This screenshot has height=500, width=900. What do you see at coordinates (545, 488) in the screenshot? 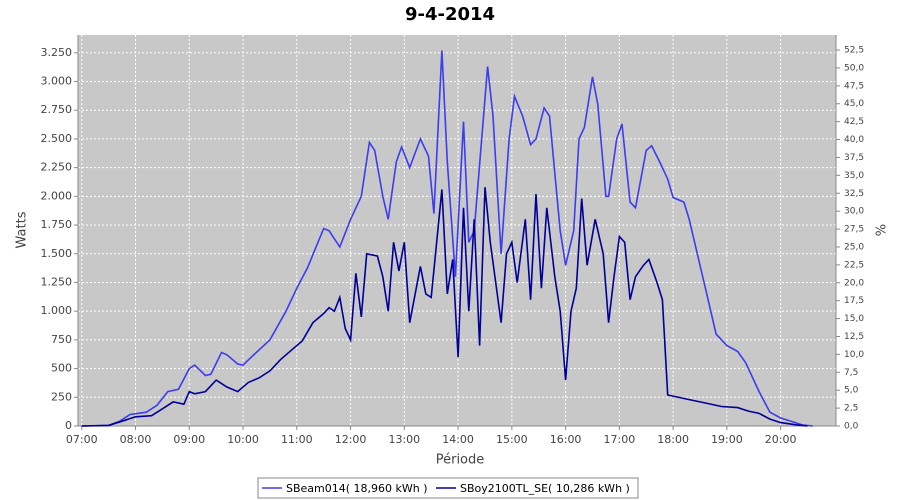
I see `legend-label: SBoy2100TL_SE( 10,286 kWh )` at bounding box center [545, 488].